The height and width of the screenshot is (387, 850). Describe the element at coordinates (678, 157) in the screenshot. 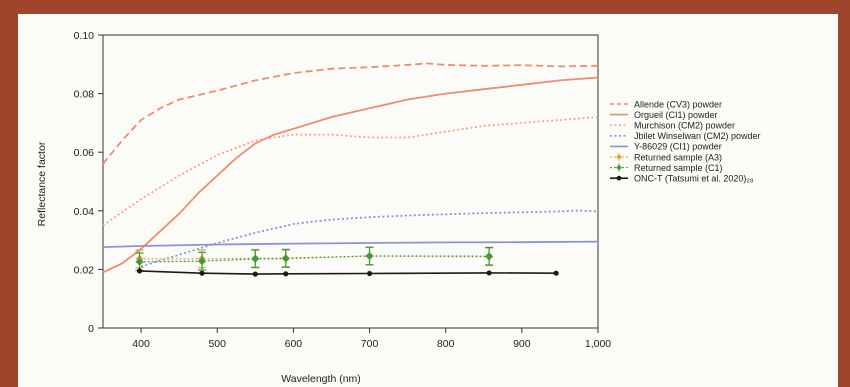

I see `legend-label: Returned sample (A3)` at that location.